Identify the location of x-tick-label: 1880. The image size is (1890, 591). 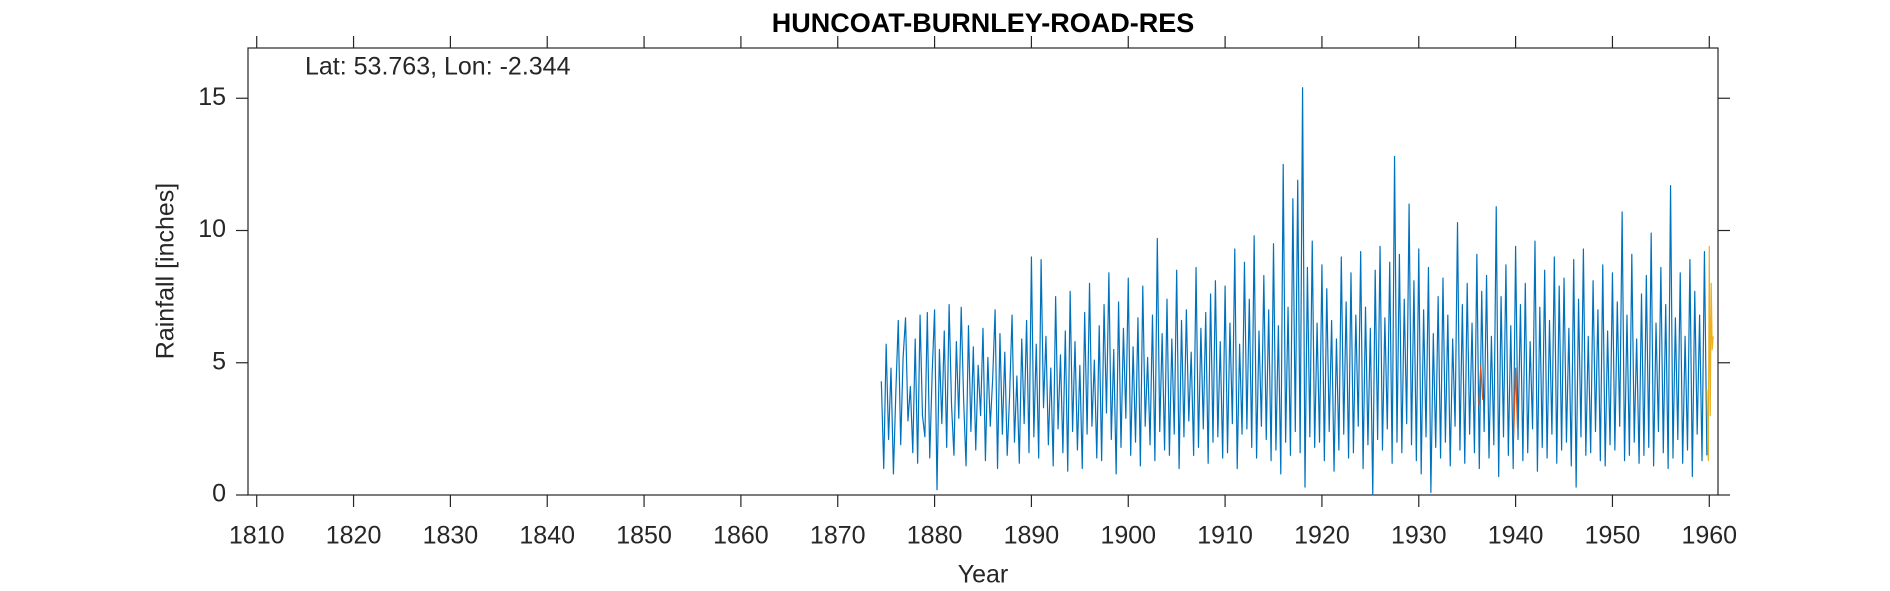
(935, 536).